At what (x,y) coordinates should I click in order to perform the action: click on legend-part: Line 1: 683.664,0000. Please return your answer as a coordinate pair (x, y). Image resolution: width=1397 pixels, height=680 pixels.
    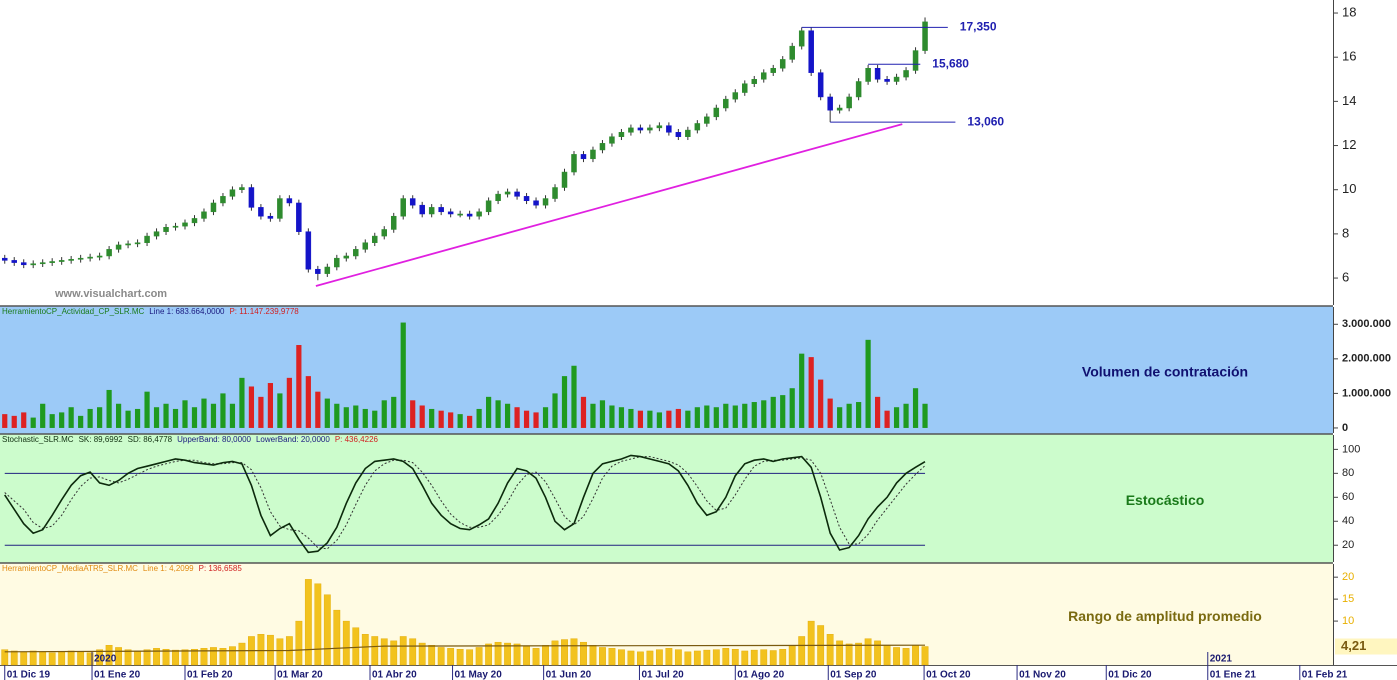
    Looking at the image, I should click on (187, 311).